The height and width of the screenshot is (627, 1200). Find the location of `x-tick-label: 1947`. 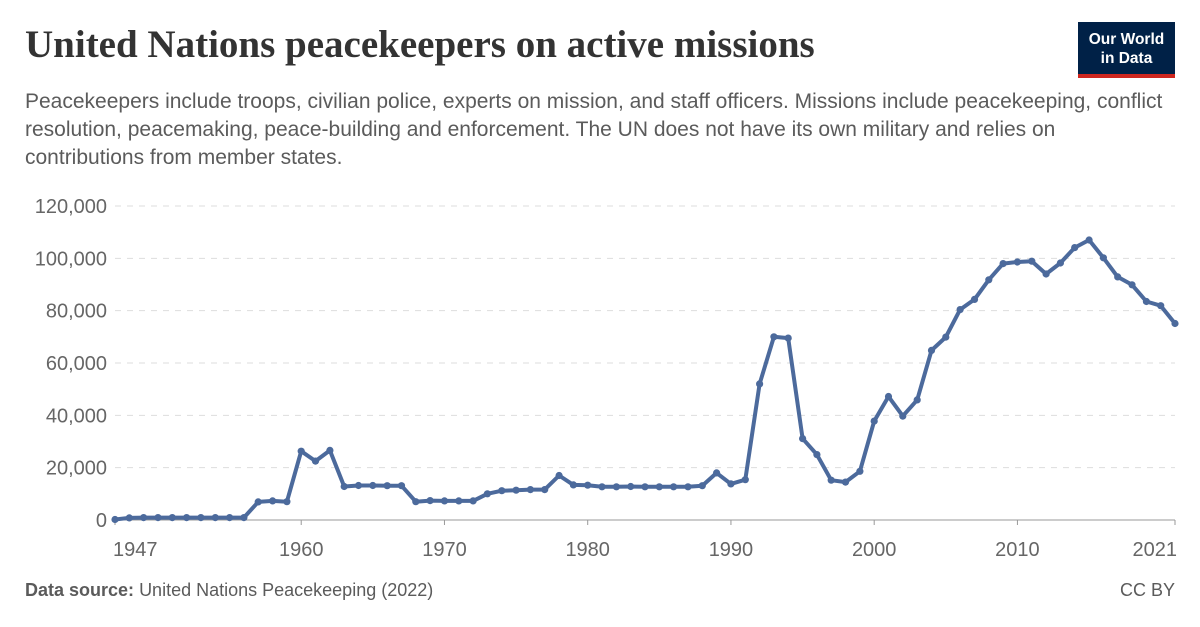

x-tick-label: 1947 is located at coordinates (135, 549).